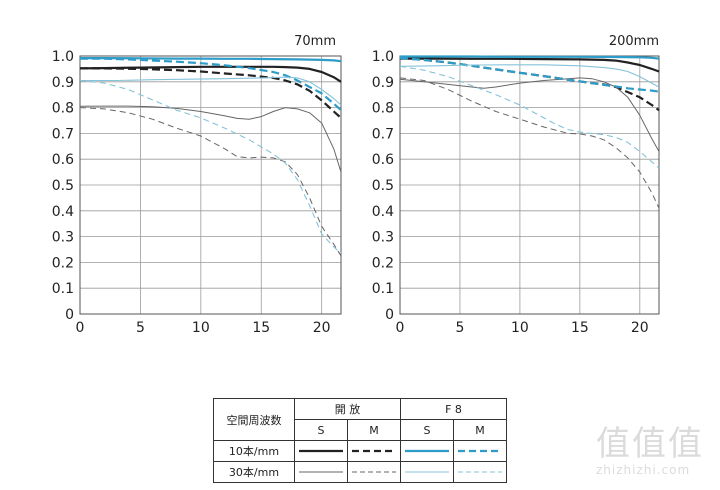  I want to click on watermark-glyphs: 值值值, so click(650, 444).